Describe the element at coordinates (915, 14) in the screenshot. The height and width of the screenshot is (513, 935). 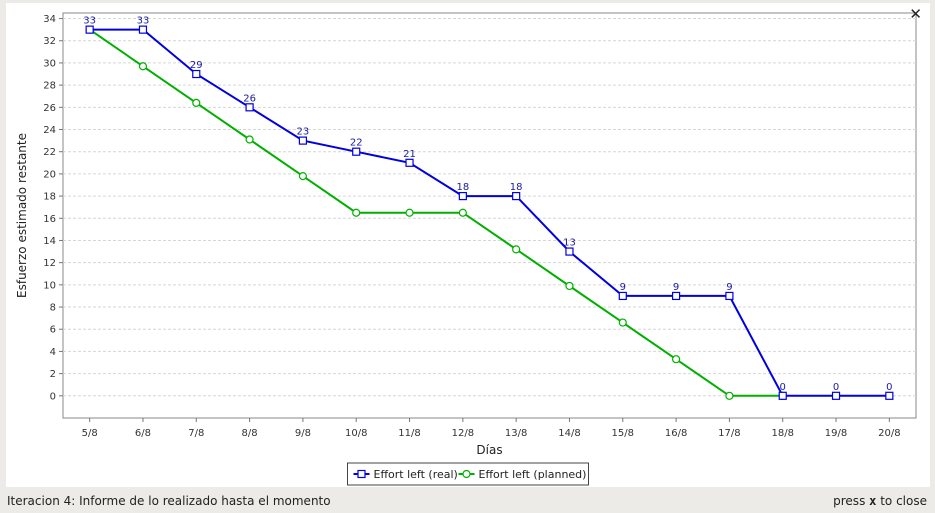
I see `close-icon: ✕` at that location.